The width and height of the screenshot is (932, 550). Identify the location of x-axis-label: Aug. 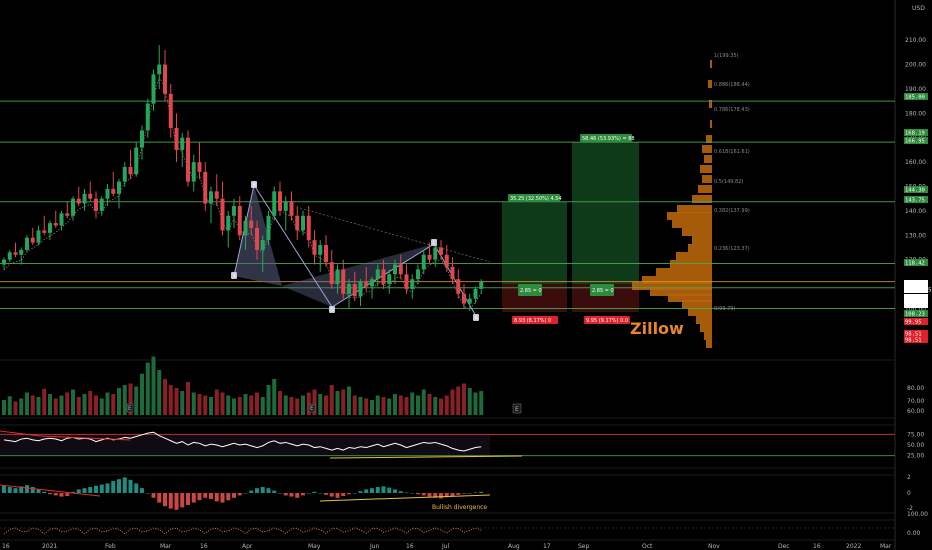
(514, 546).